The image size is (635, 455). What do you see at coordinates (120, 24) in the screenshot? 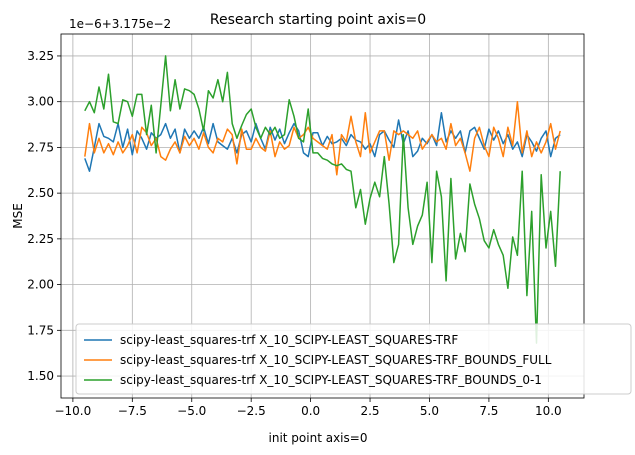
I see `y-axis-offset-label: 1e−6+3.175e−2` at bounding box center [120, 24].